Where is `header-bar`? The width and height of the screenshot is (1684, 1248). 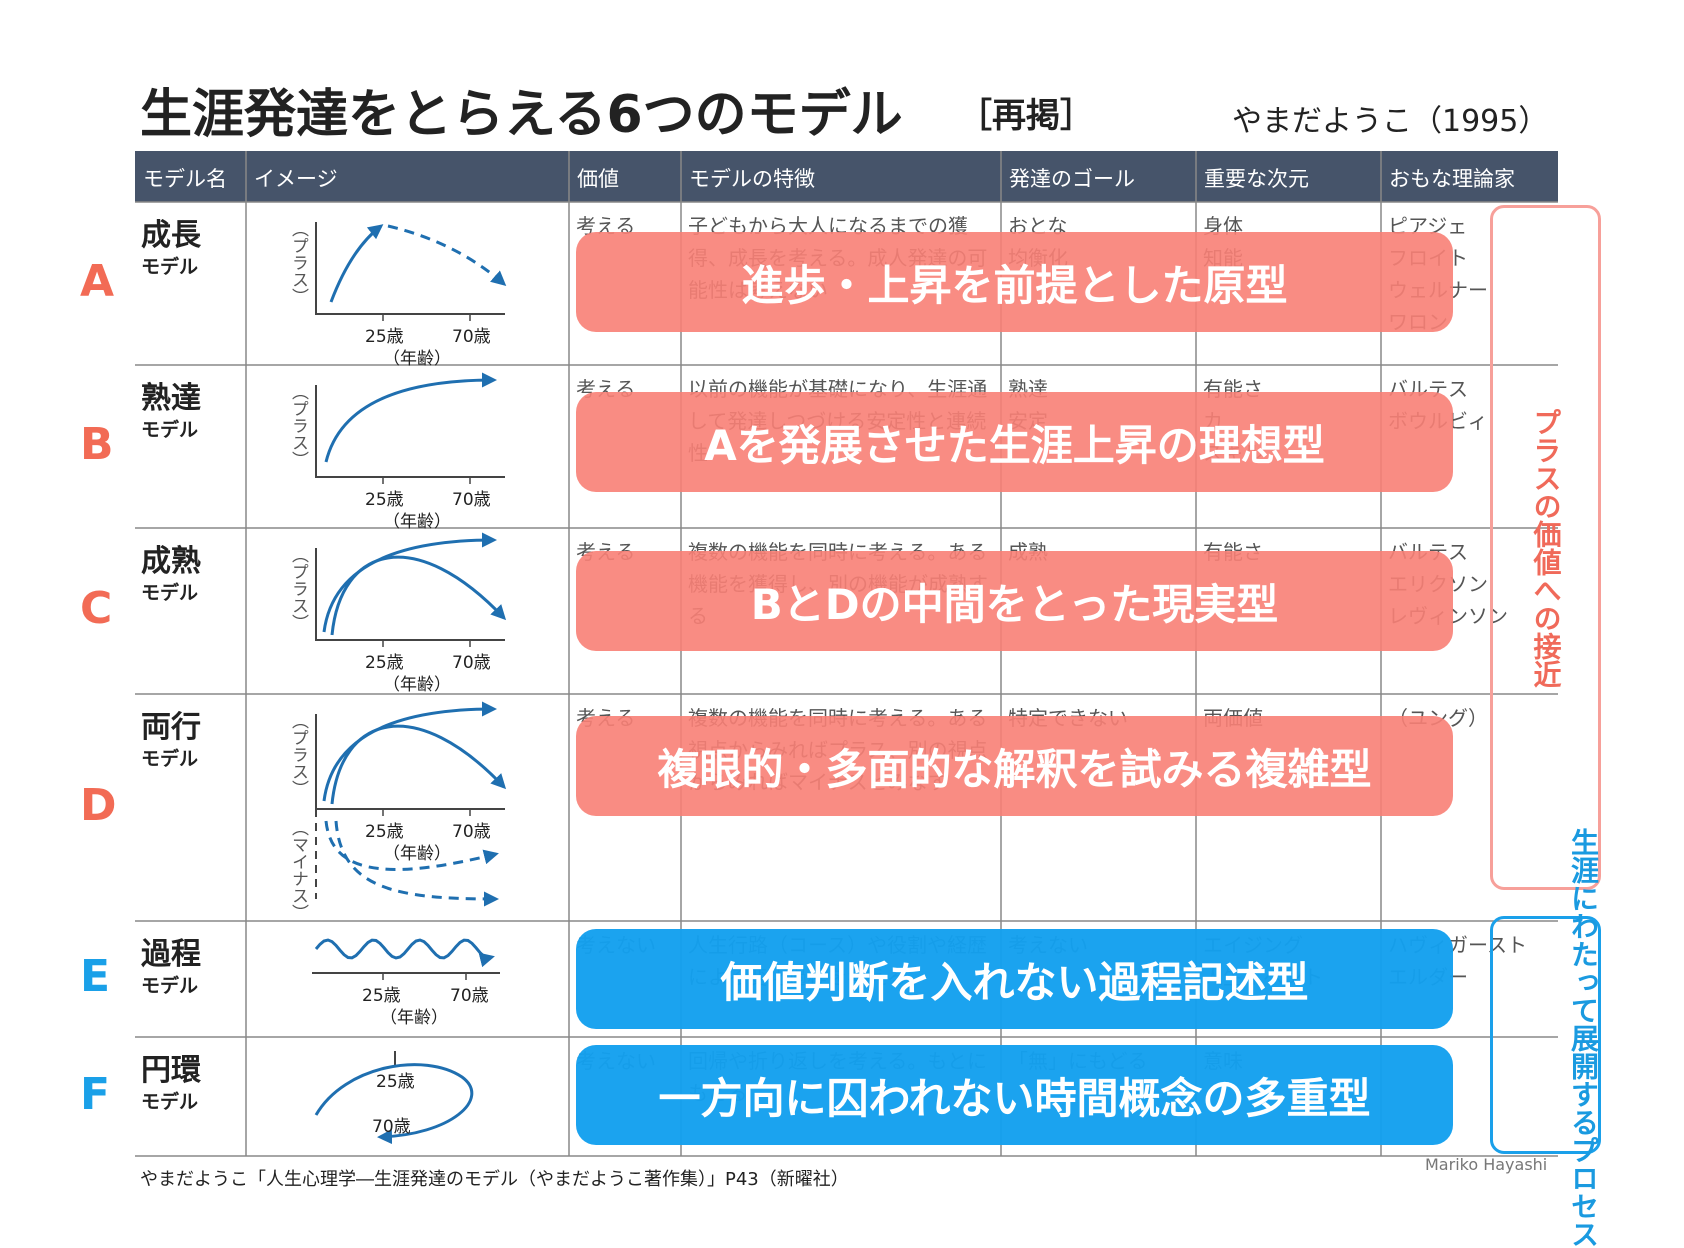 header-bar is located at coordinates (846, 176).